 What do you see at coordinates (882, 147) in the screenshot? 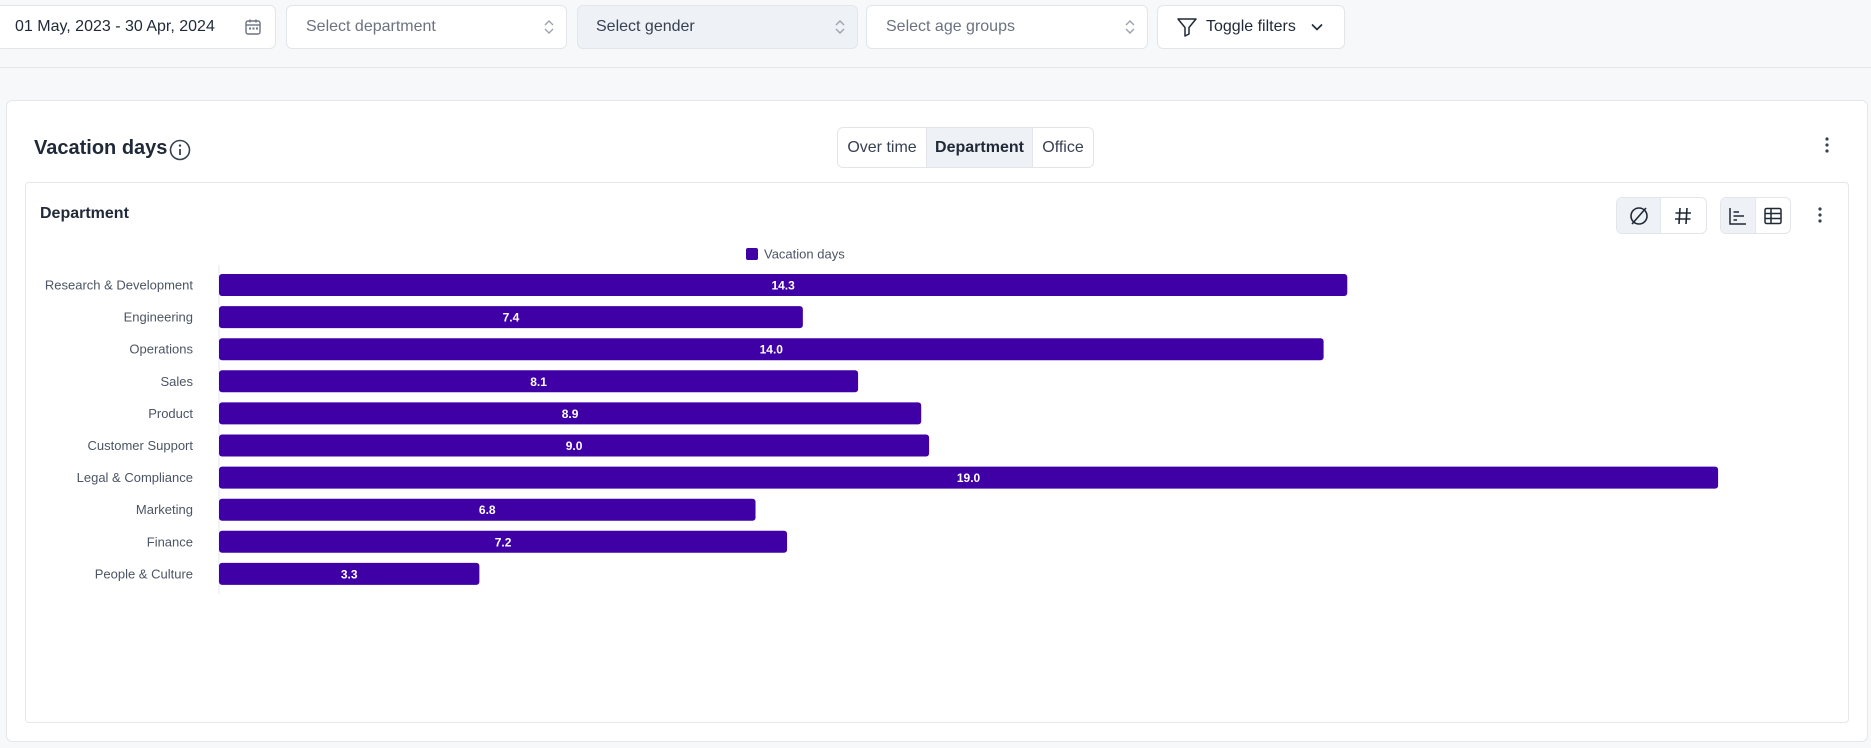
I see `tab-over-time: Over time` at bounding box center [882, 147].